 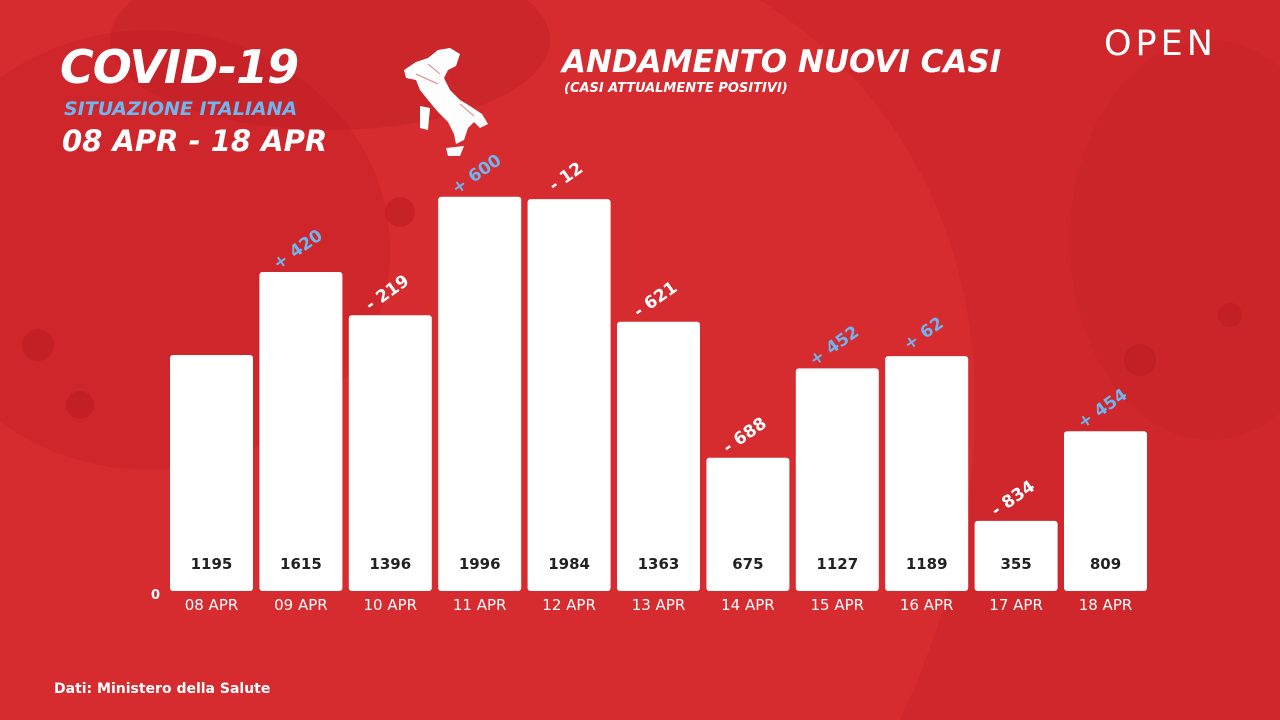 What do you see at coordinates (659, 564) in the screenshot?
I see `bar-value-label: 1363` at bounding box center [659, 564].